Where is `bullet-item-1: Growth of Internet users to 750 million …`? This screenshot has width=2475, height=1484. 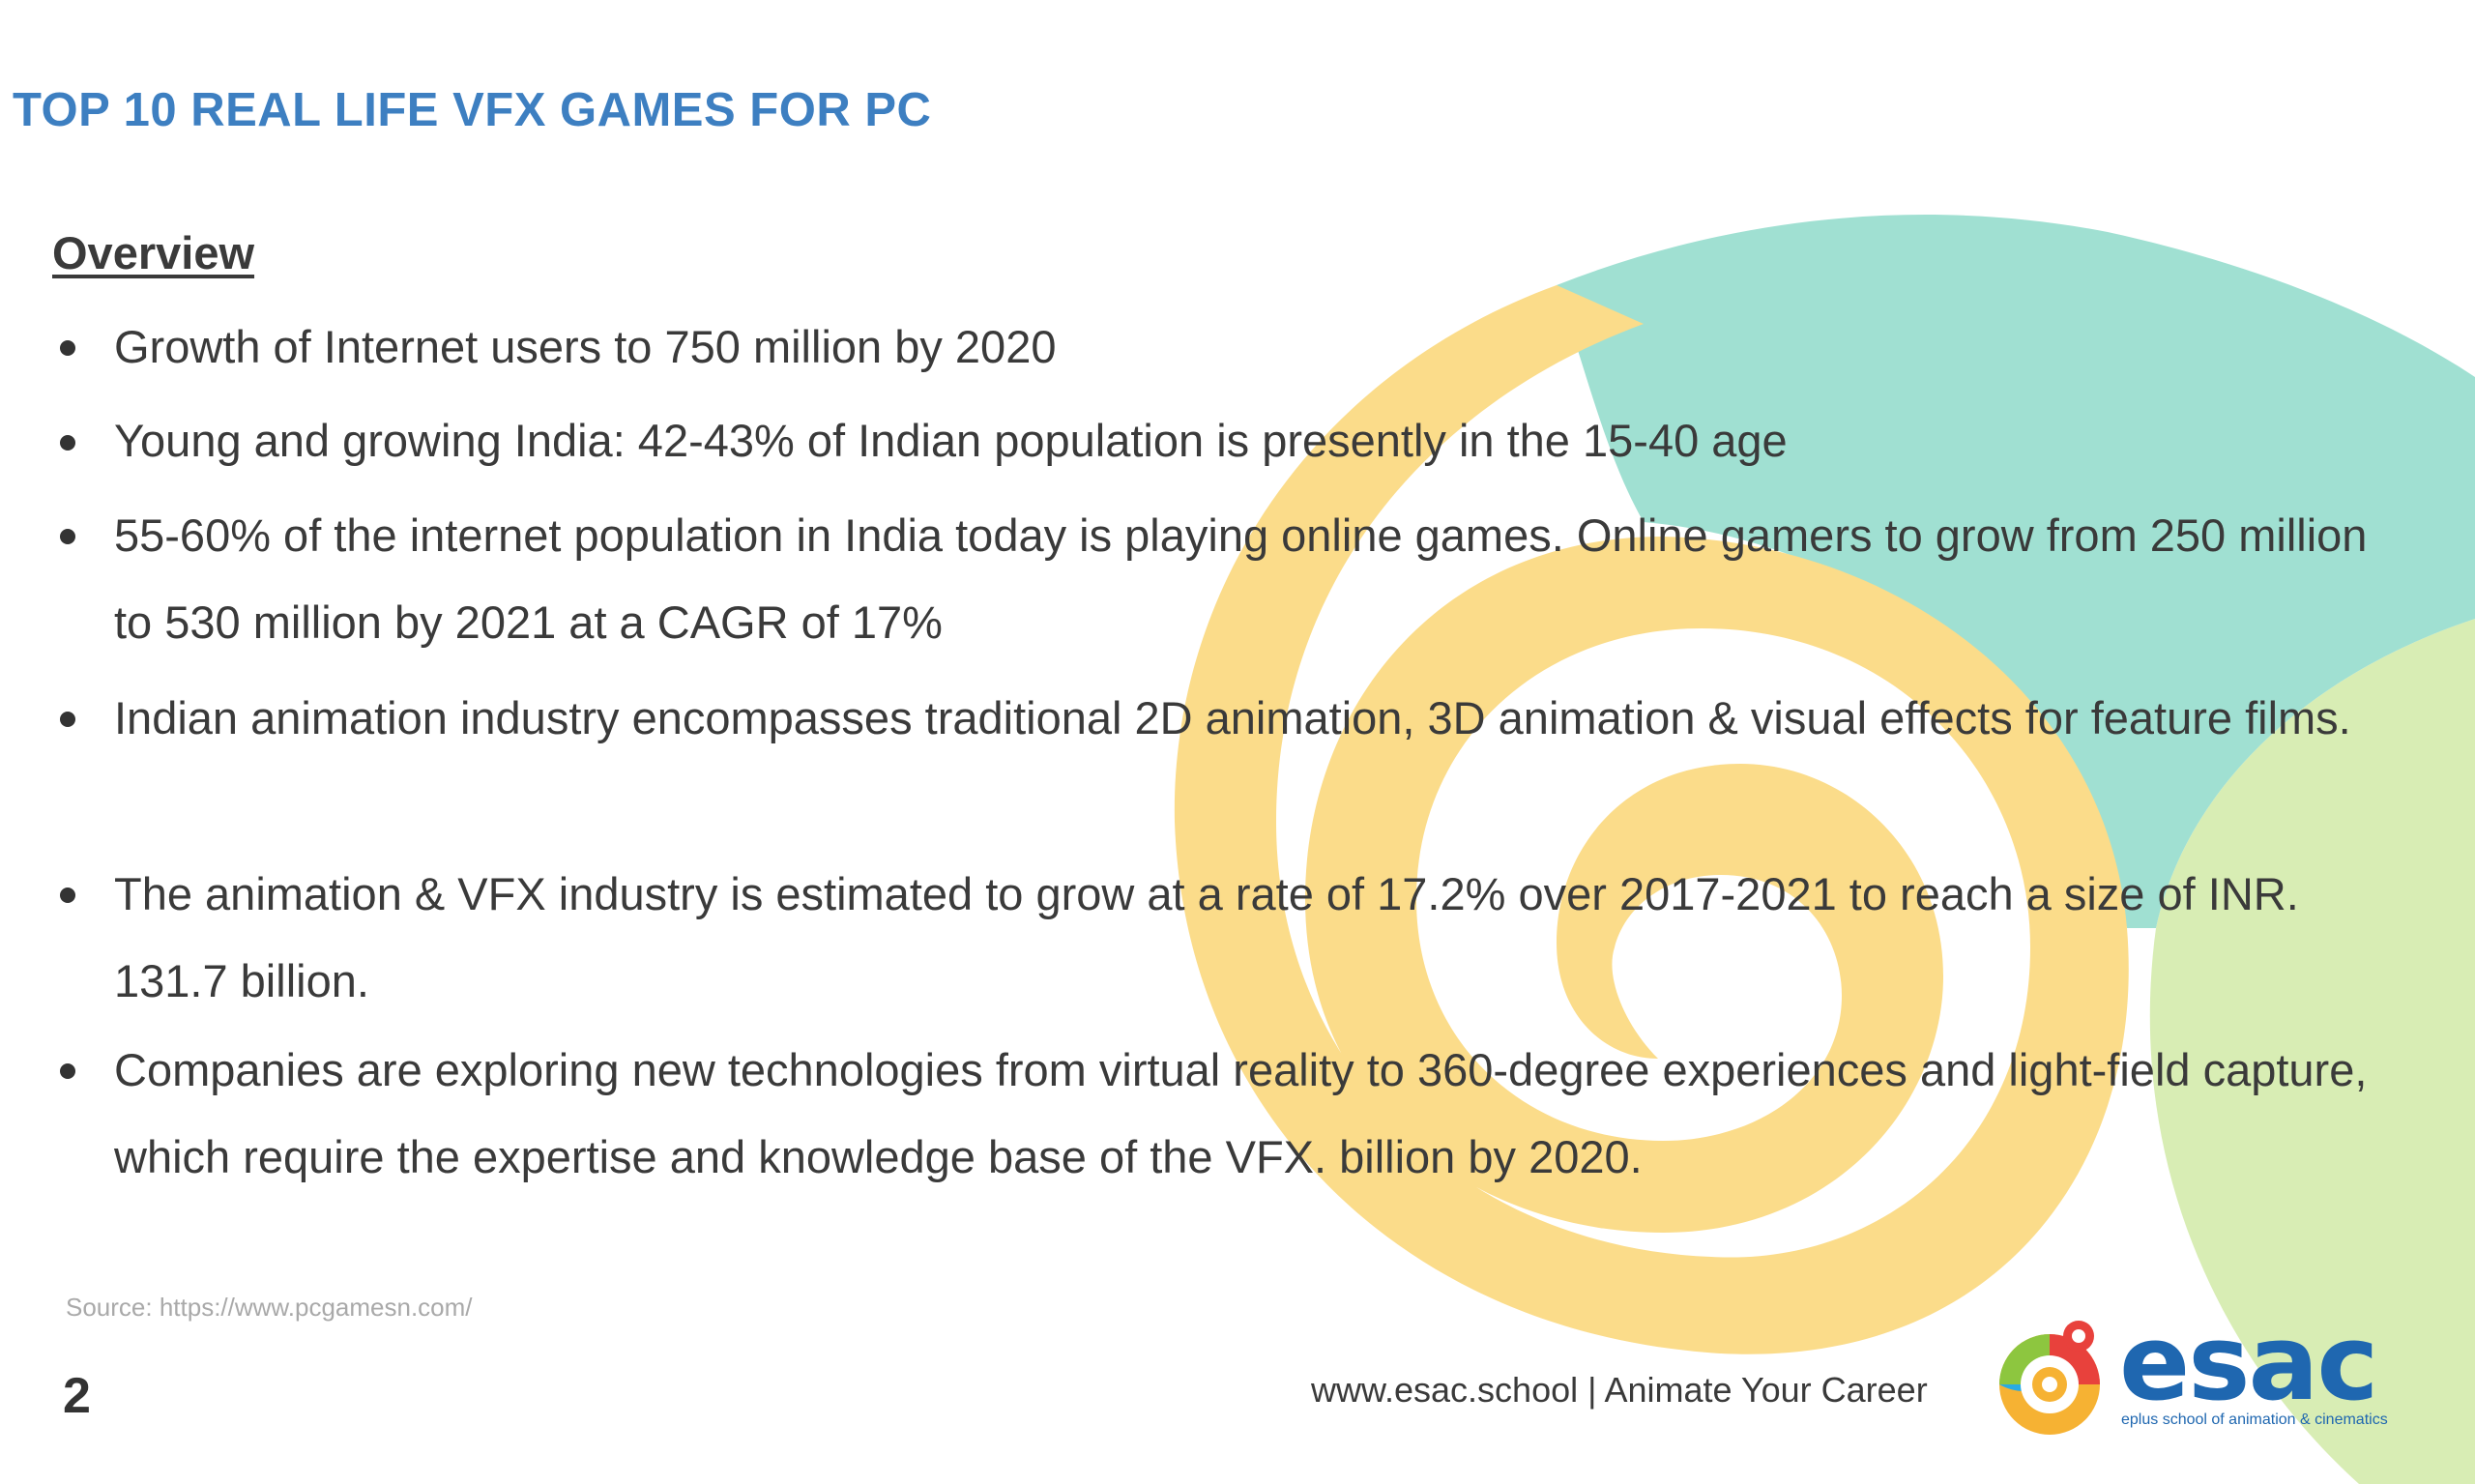
bullet-item-1: Growth of Internet users to 750 million … is located at coordinates (585, 346).